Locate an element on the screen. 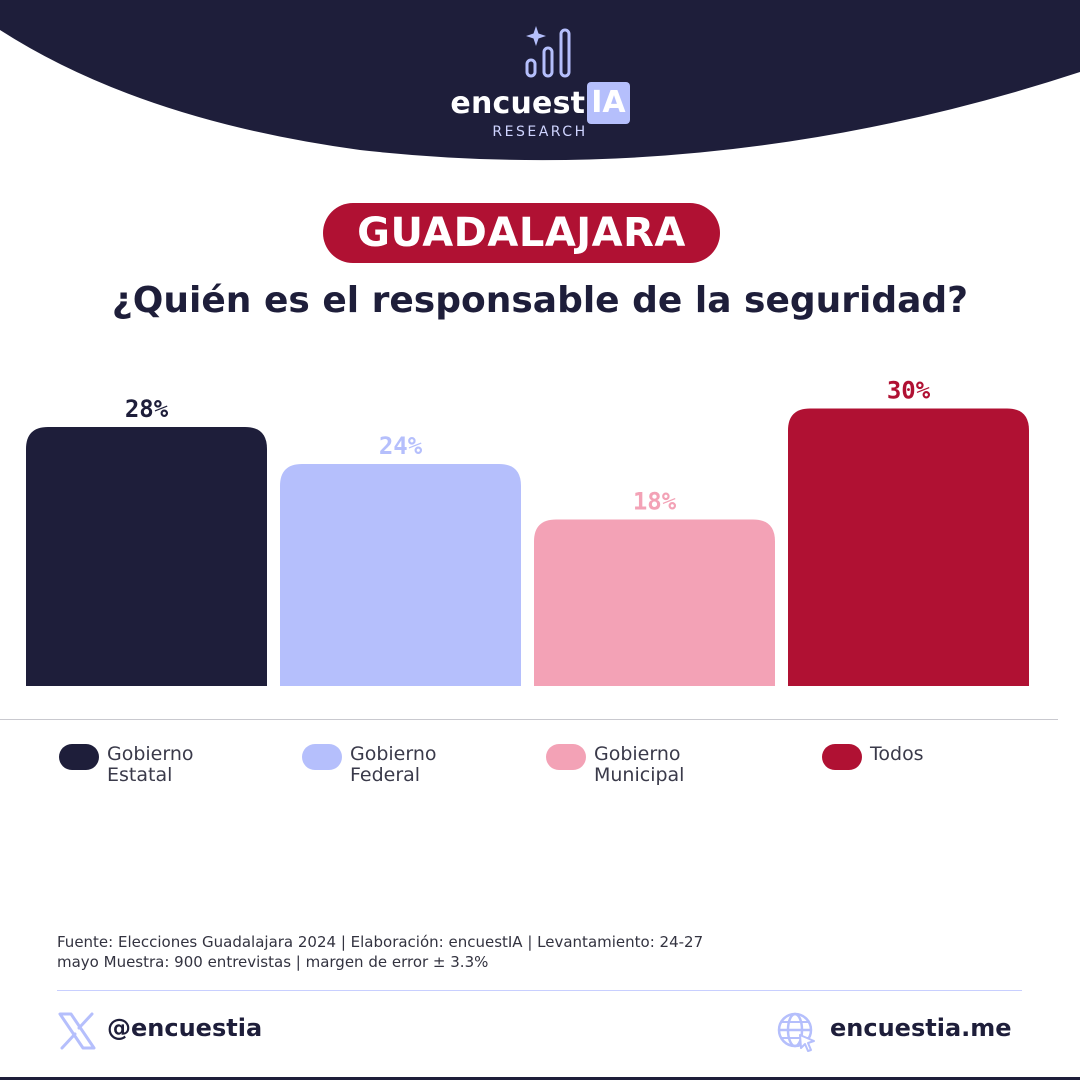 The width and height of the screenshot is (1080, 1080). legend-item-gobierno-municipal: Gobierno Municipal is located at coordinates (640, 765).